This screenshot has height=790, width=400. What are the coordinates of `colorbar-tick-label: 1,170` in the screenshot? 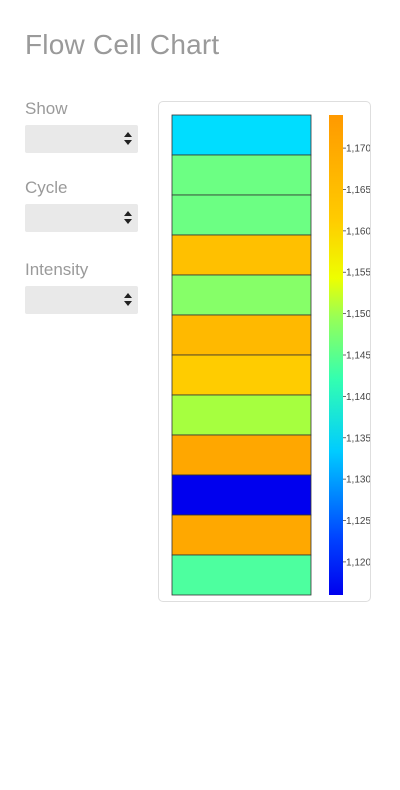 It's located at (358, 149).